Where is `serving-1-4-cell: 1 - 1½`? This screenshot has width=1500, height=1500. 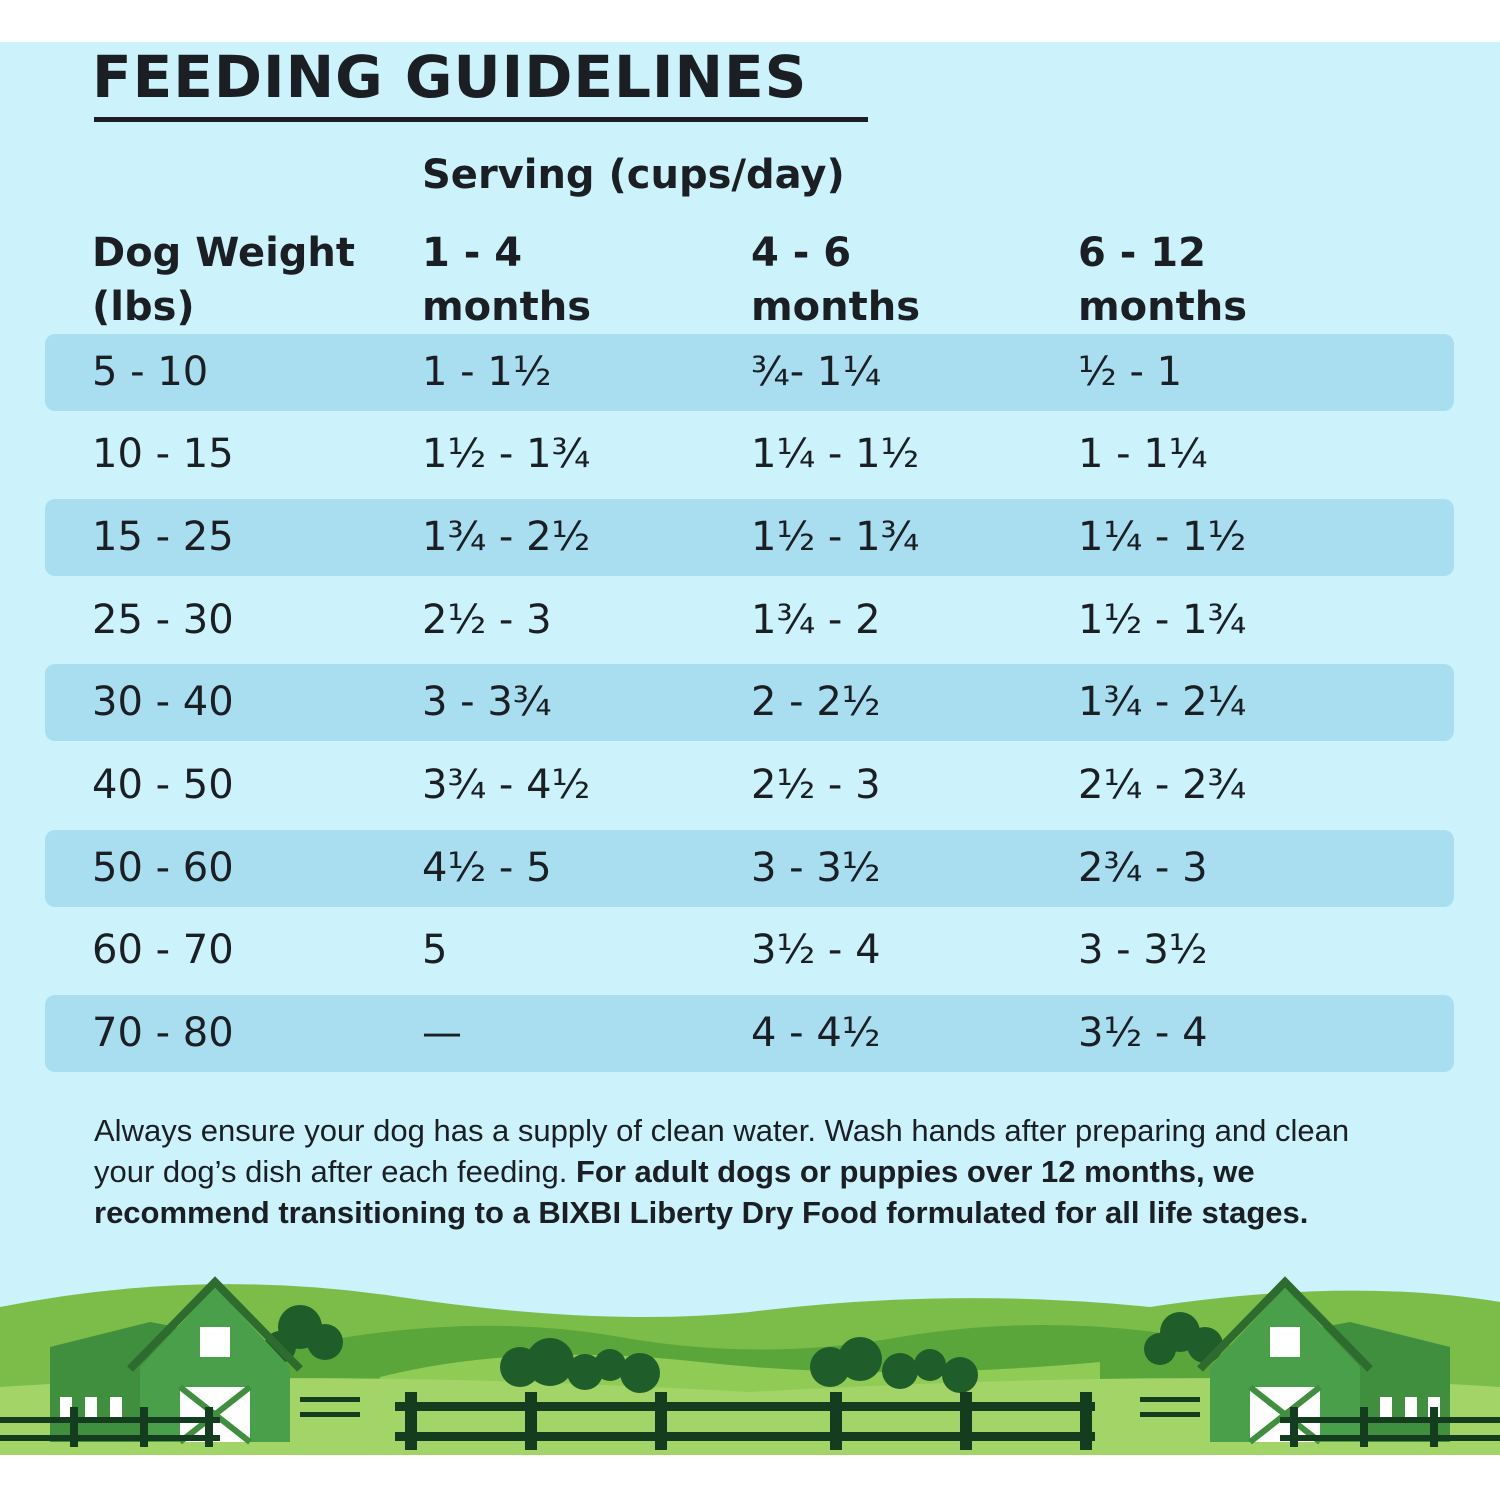
serving-1-4-cell: 1 - 1½ is located at coordinates (487, 372).